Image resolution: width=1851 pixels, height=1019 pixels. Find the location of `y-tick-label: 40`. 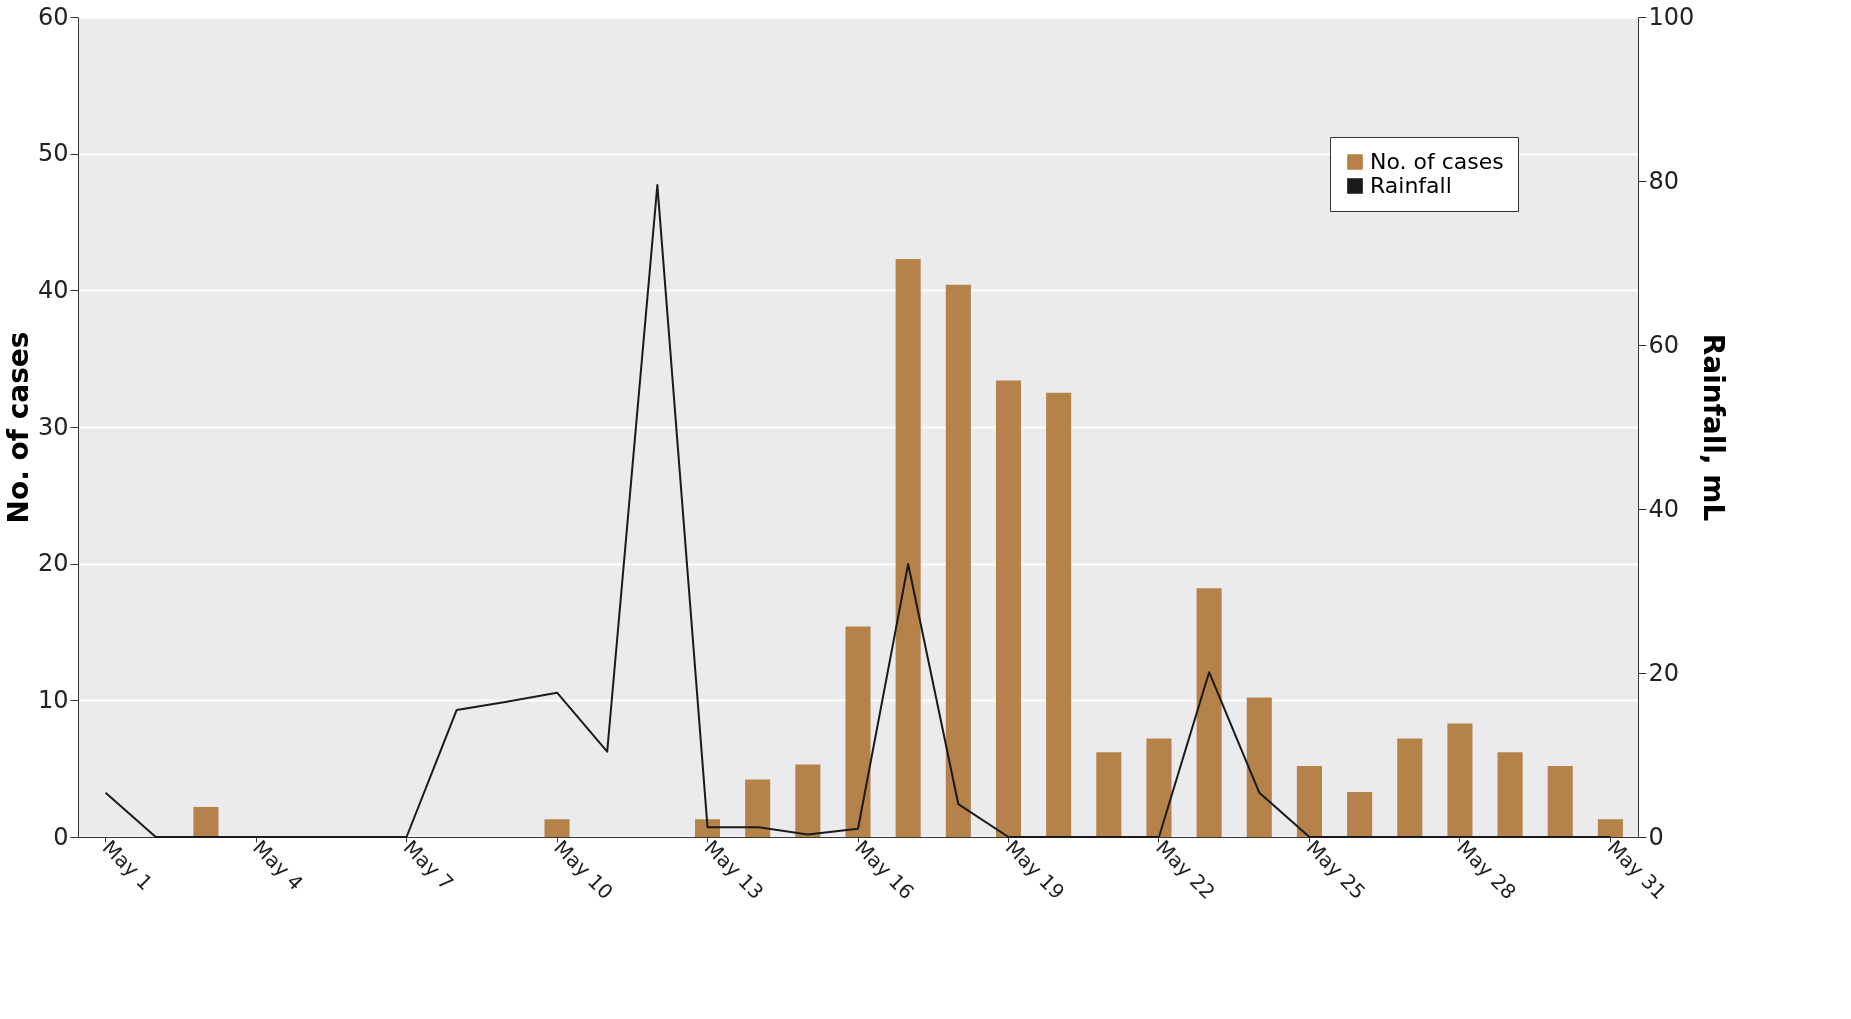

y-tick-label: 40 is located at coordinates (53, 289).